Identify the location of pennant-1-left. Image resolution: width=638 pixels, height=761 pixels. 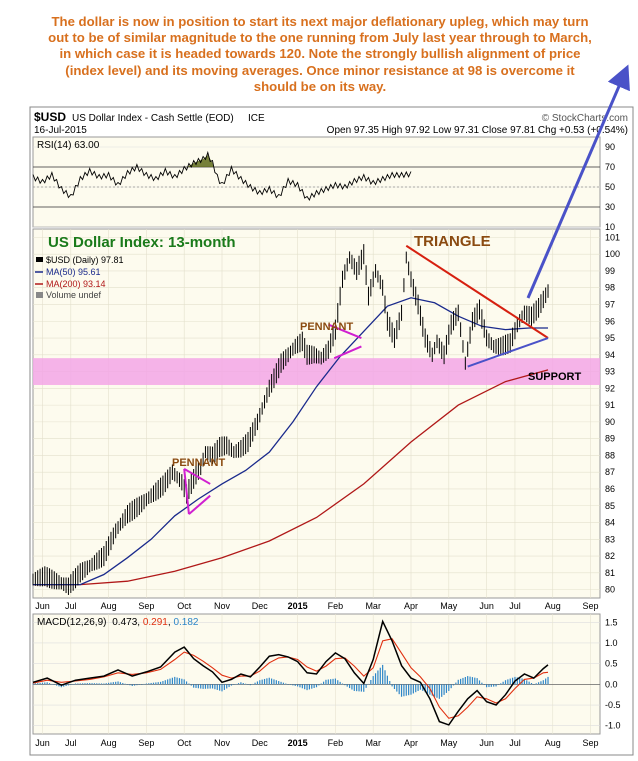
(186, 491).